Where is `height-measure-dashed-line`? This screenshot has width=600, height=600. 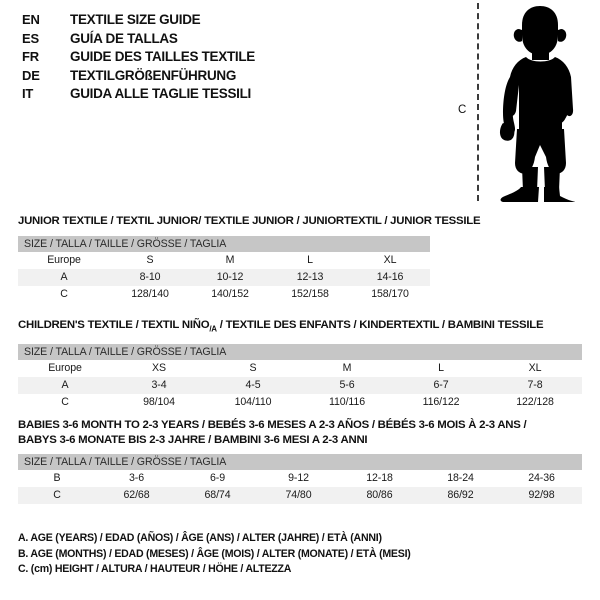 height-measure-dashed-line is located at coordinates (478, 102).